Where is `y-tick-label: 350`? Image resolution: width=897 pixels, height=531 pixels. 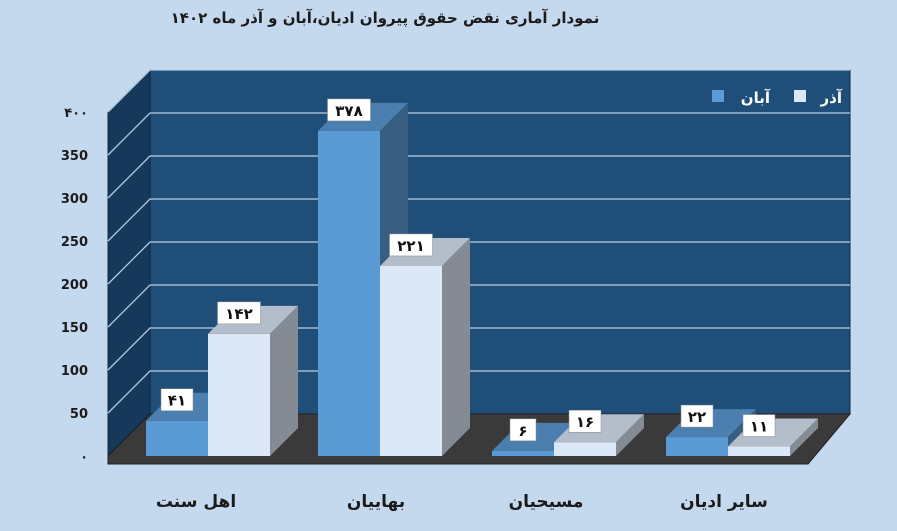 y-tick-label: 350 is located at coordinates (74, 156).